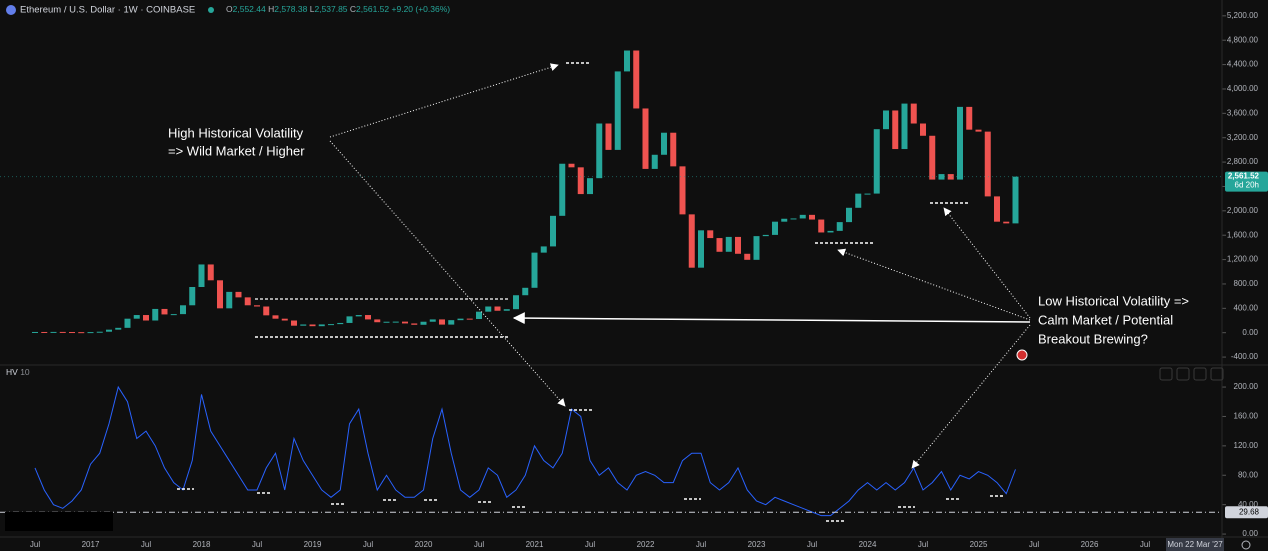 The width and height of the screenshot is (1268, 551). Describe the element at coordinates (59, 521) in the screenshot. I see `overlay-box` at that location.